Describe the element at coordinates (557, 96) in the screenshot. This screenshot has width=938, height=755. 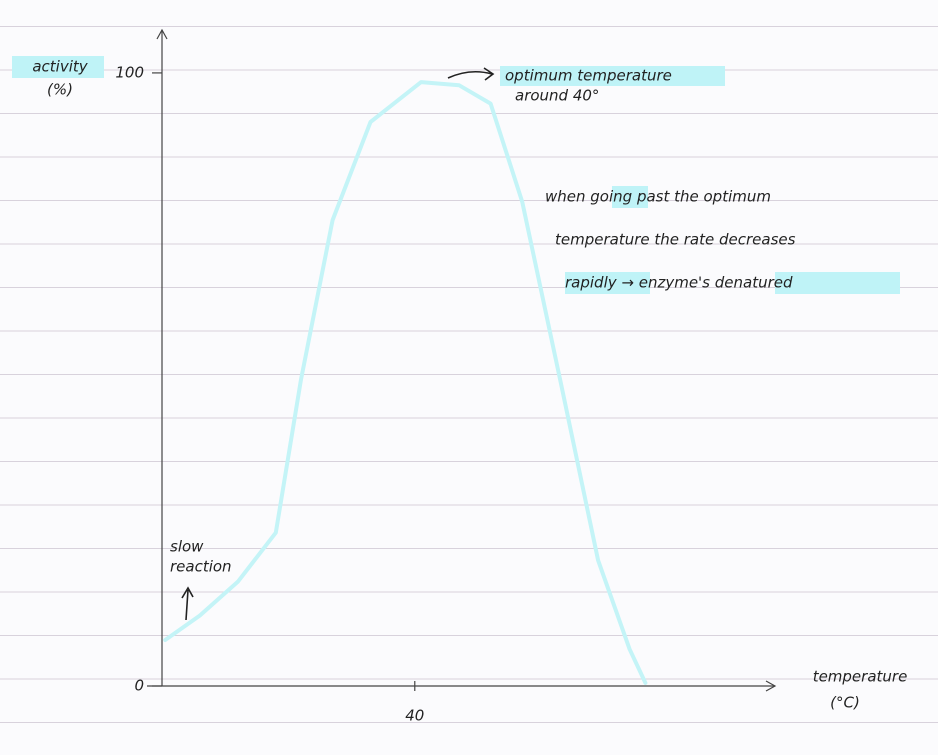
I see `annotation: around 40°` at that location.